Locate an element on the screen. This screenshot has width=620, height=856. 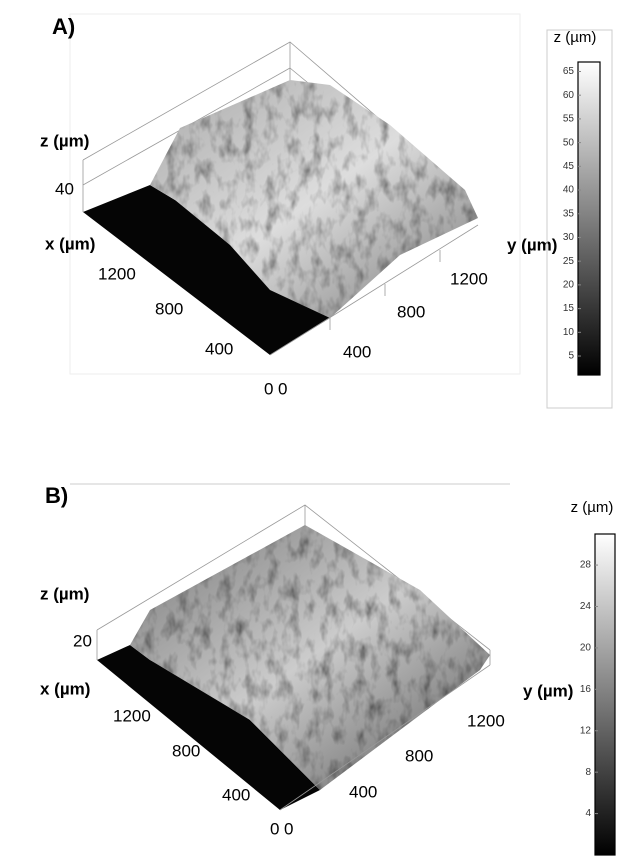
colorbar-tick-label: 50 is located at coordinates (569, 142).